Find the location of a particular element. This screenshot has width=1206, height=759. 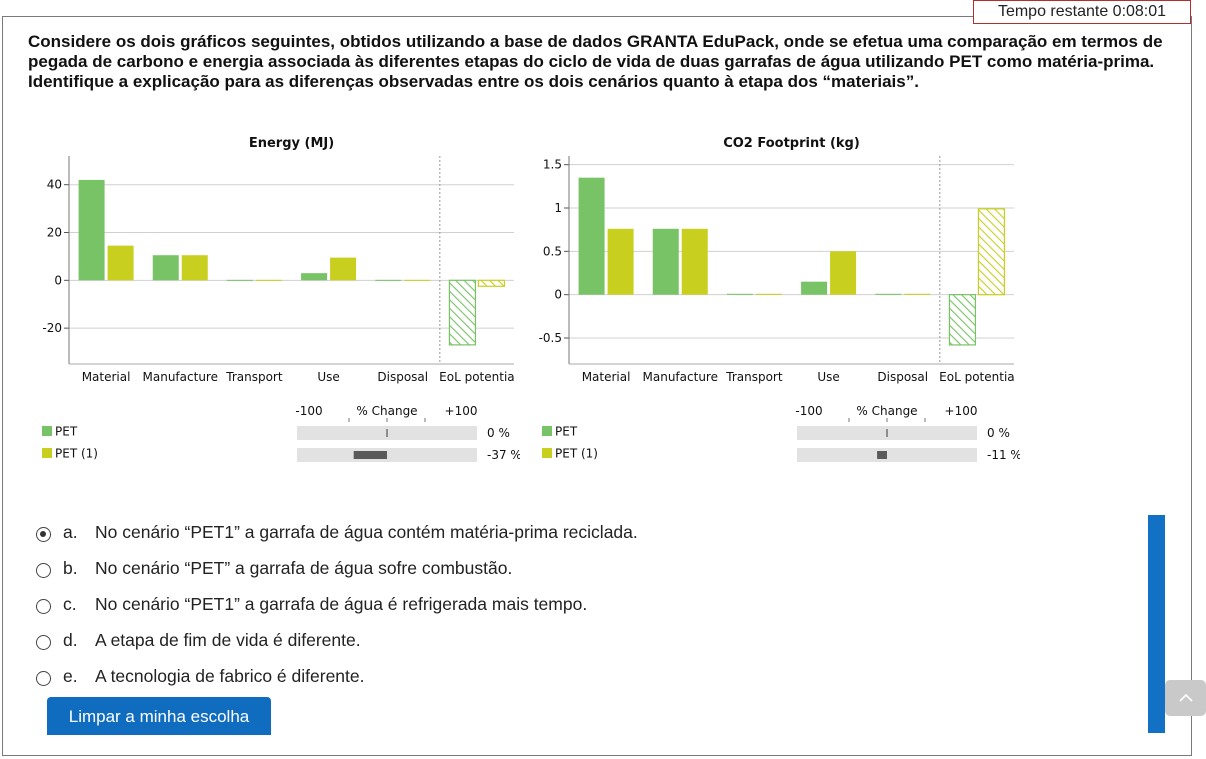

time-remaining: Tempo restante 0:08:01 is located at coordinates (1082, 12).